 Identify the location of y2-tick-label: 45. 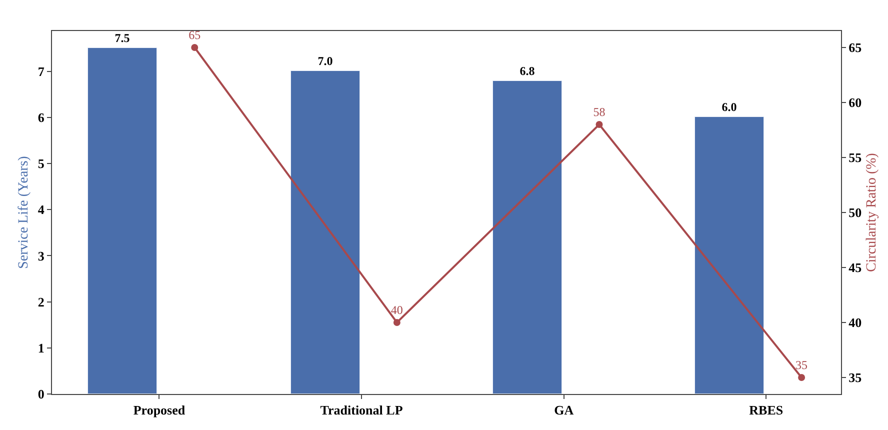
(855, 268).